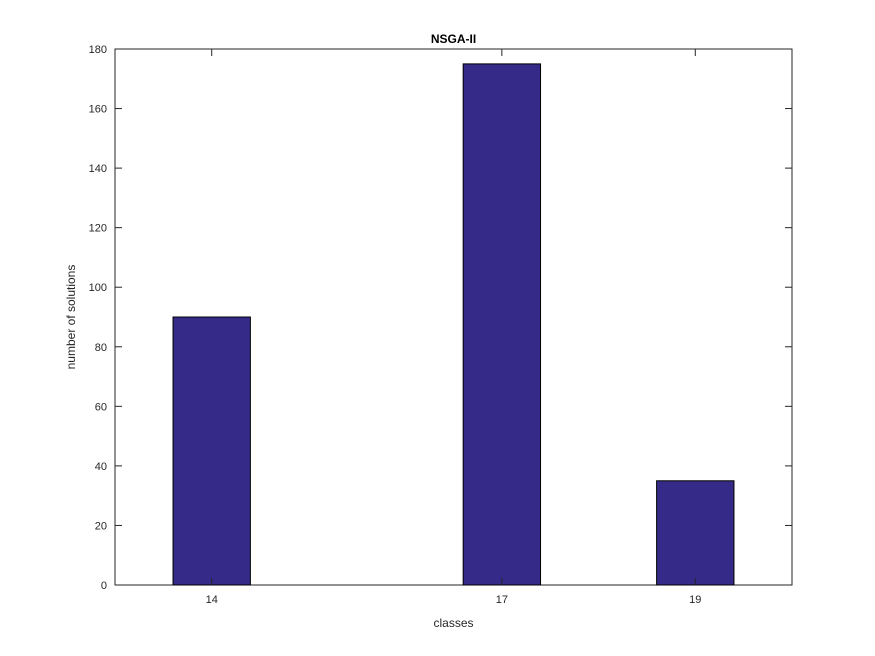  Describe the element at coordinates (212, 600) in the screenshot. I see `x-tick-label: 14` at that location.